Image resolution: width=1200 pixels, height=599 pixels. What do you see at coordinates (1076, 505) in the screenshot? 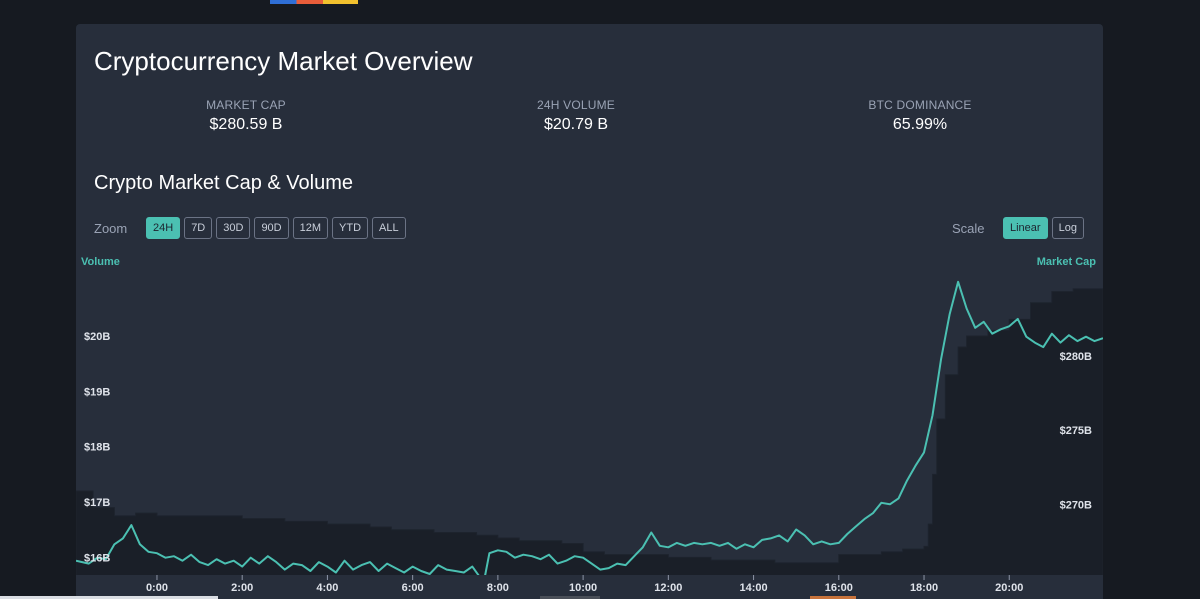
I see `market-cap-axis-tick: $270B` at bounding box center [1076, 505].